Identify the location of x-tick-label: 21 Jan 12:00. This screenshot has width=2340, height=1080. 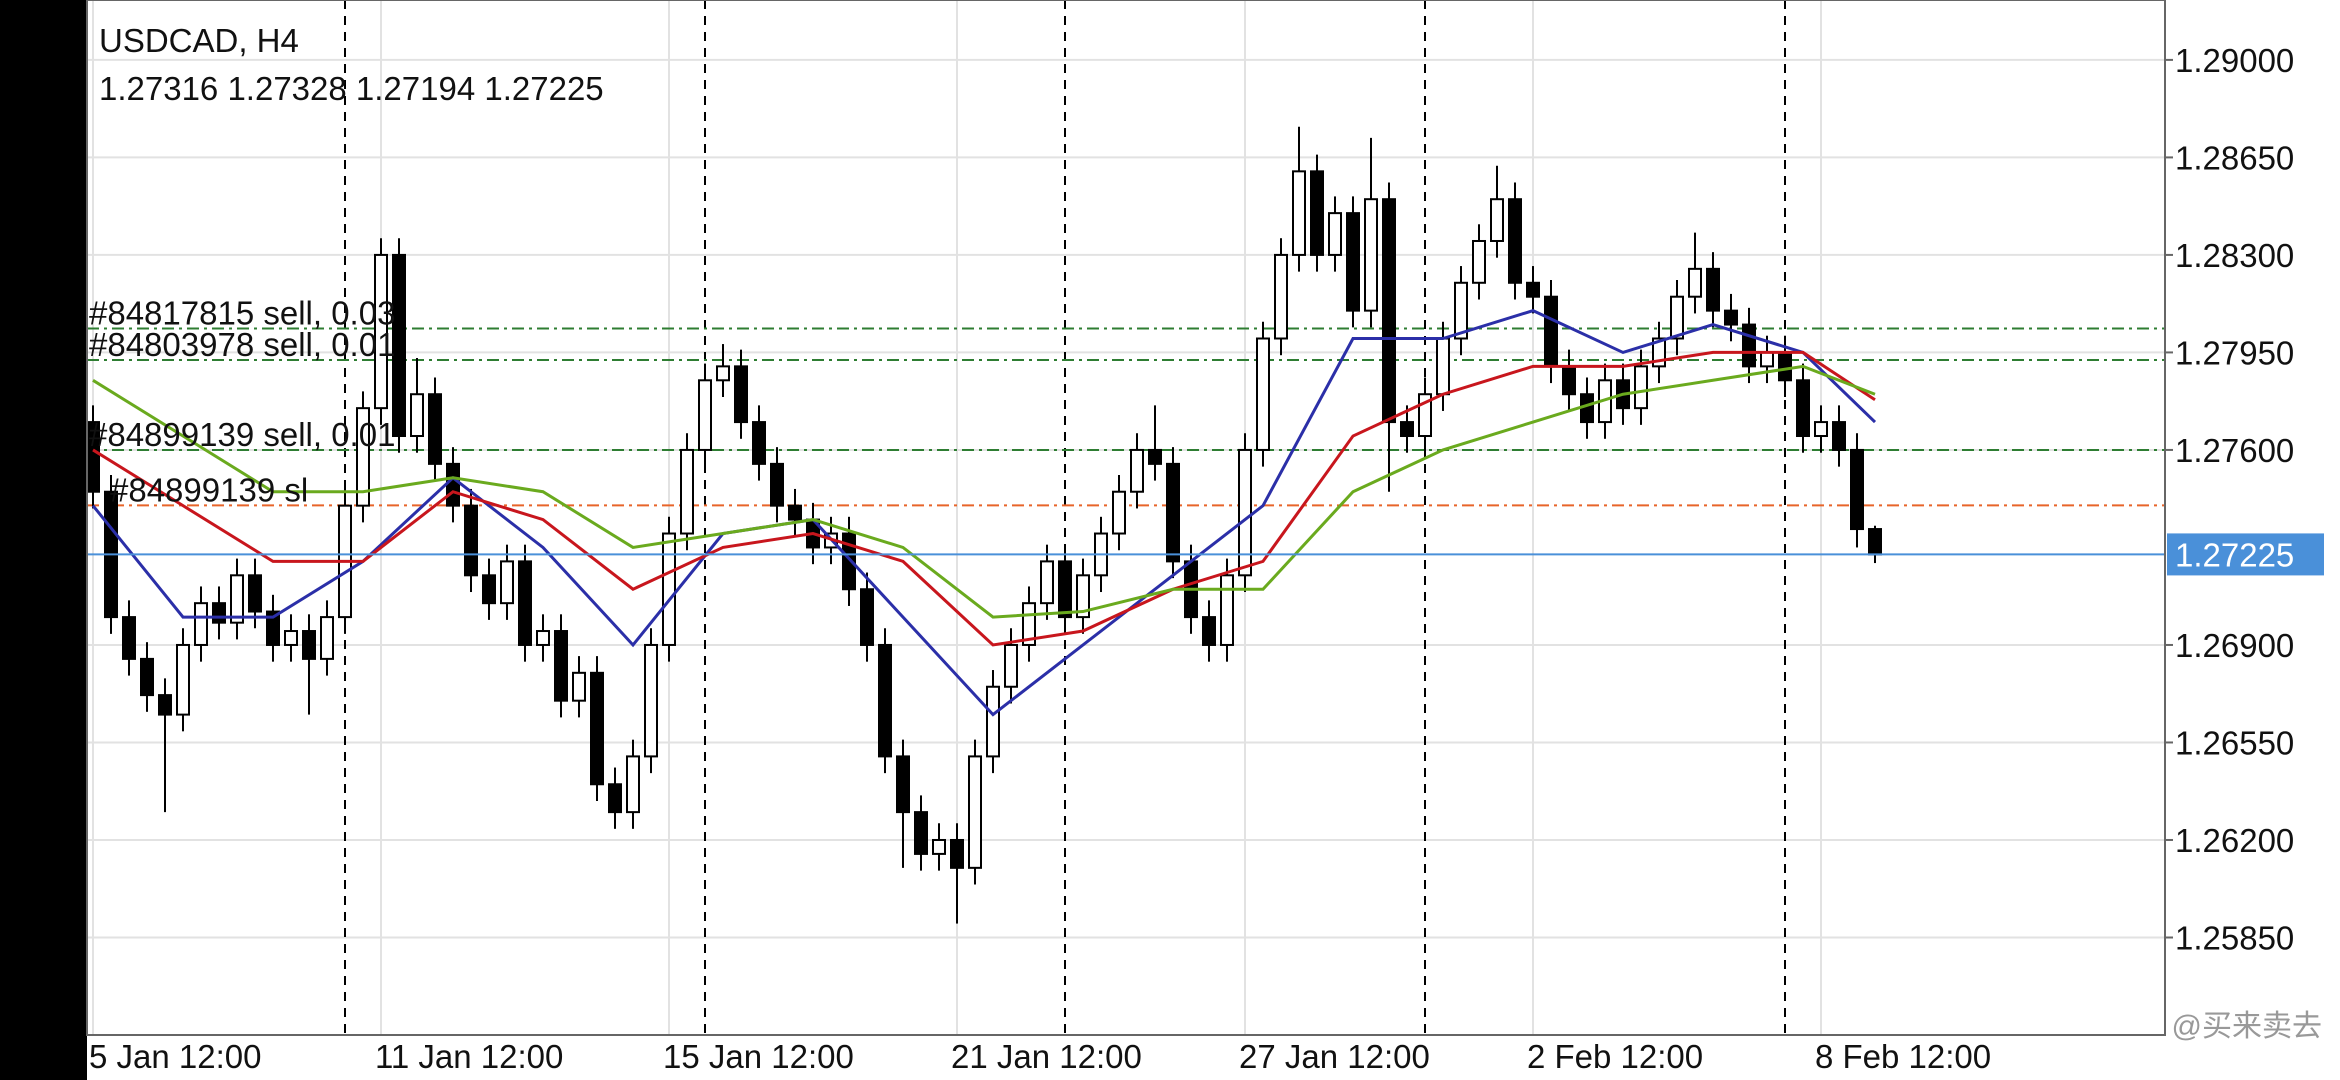
(1046, 1056).